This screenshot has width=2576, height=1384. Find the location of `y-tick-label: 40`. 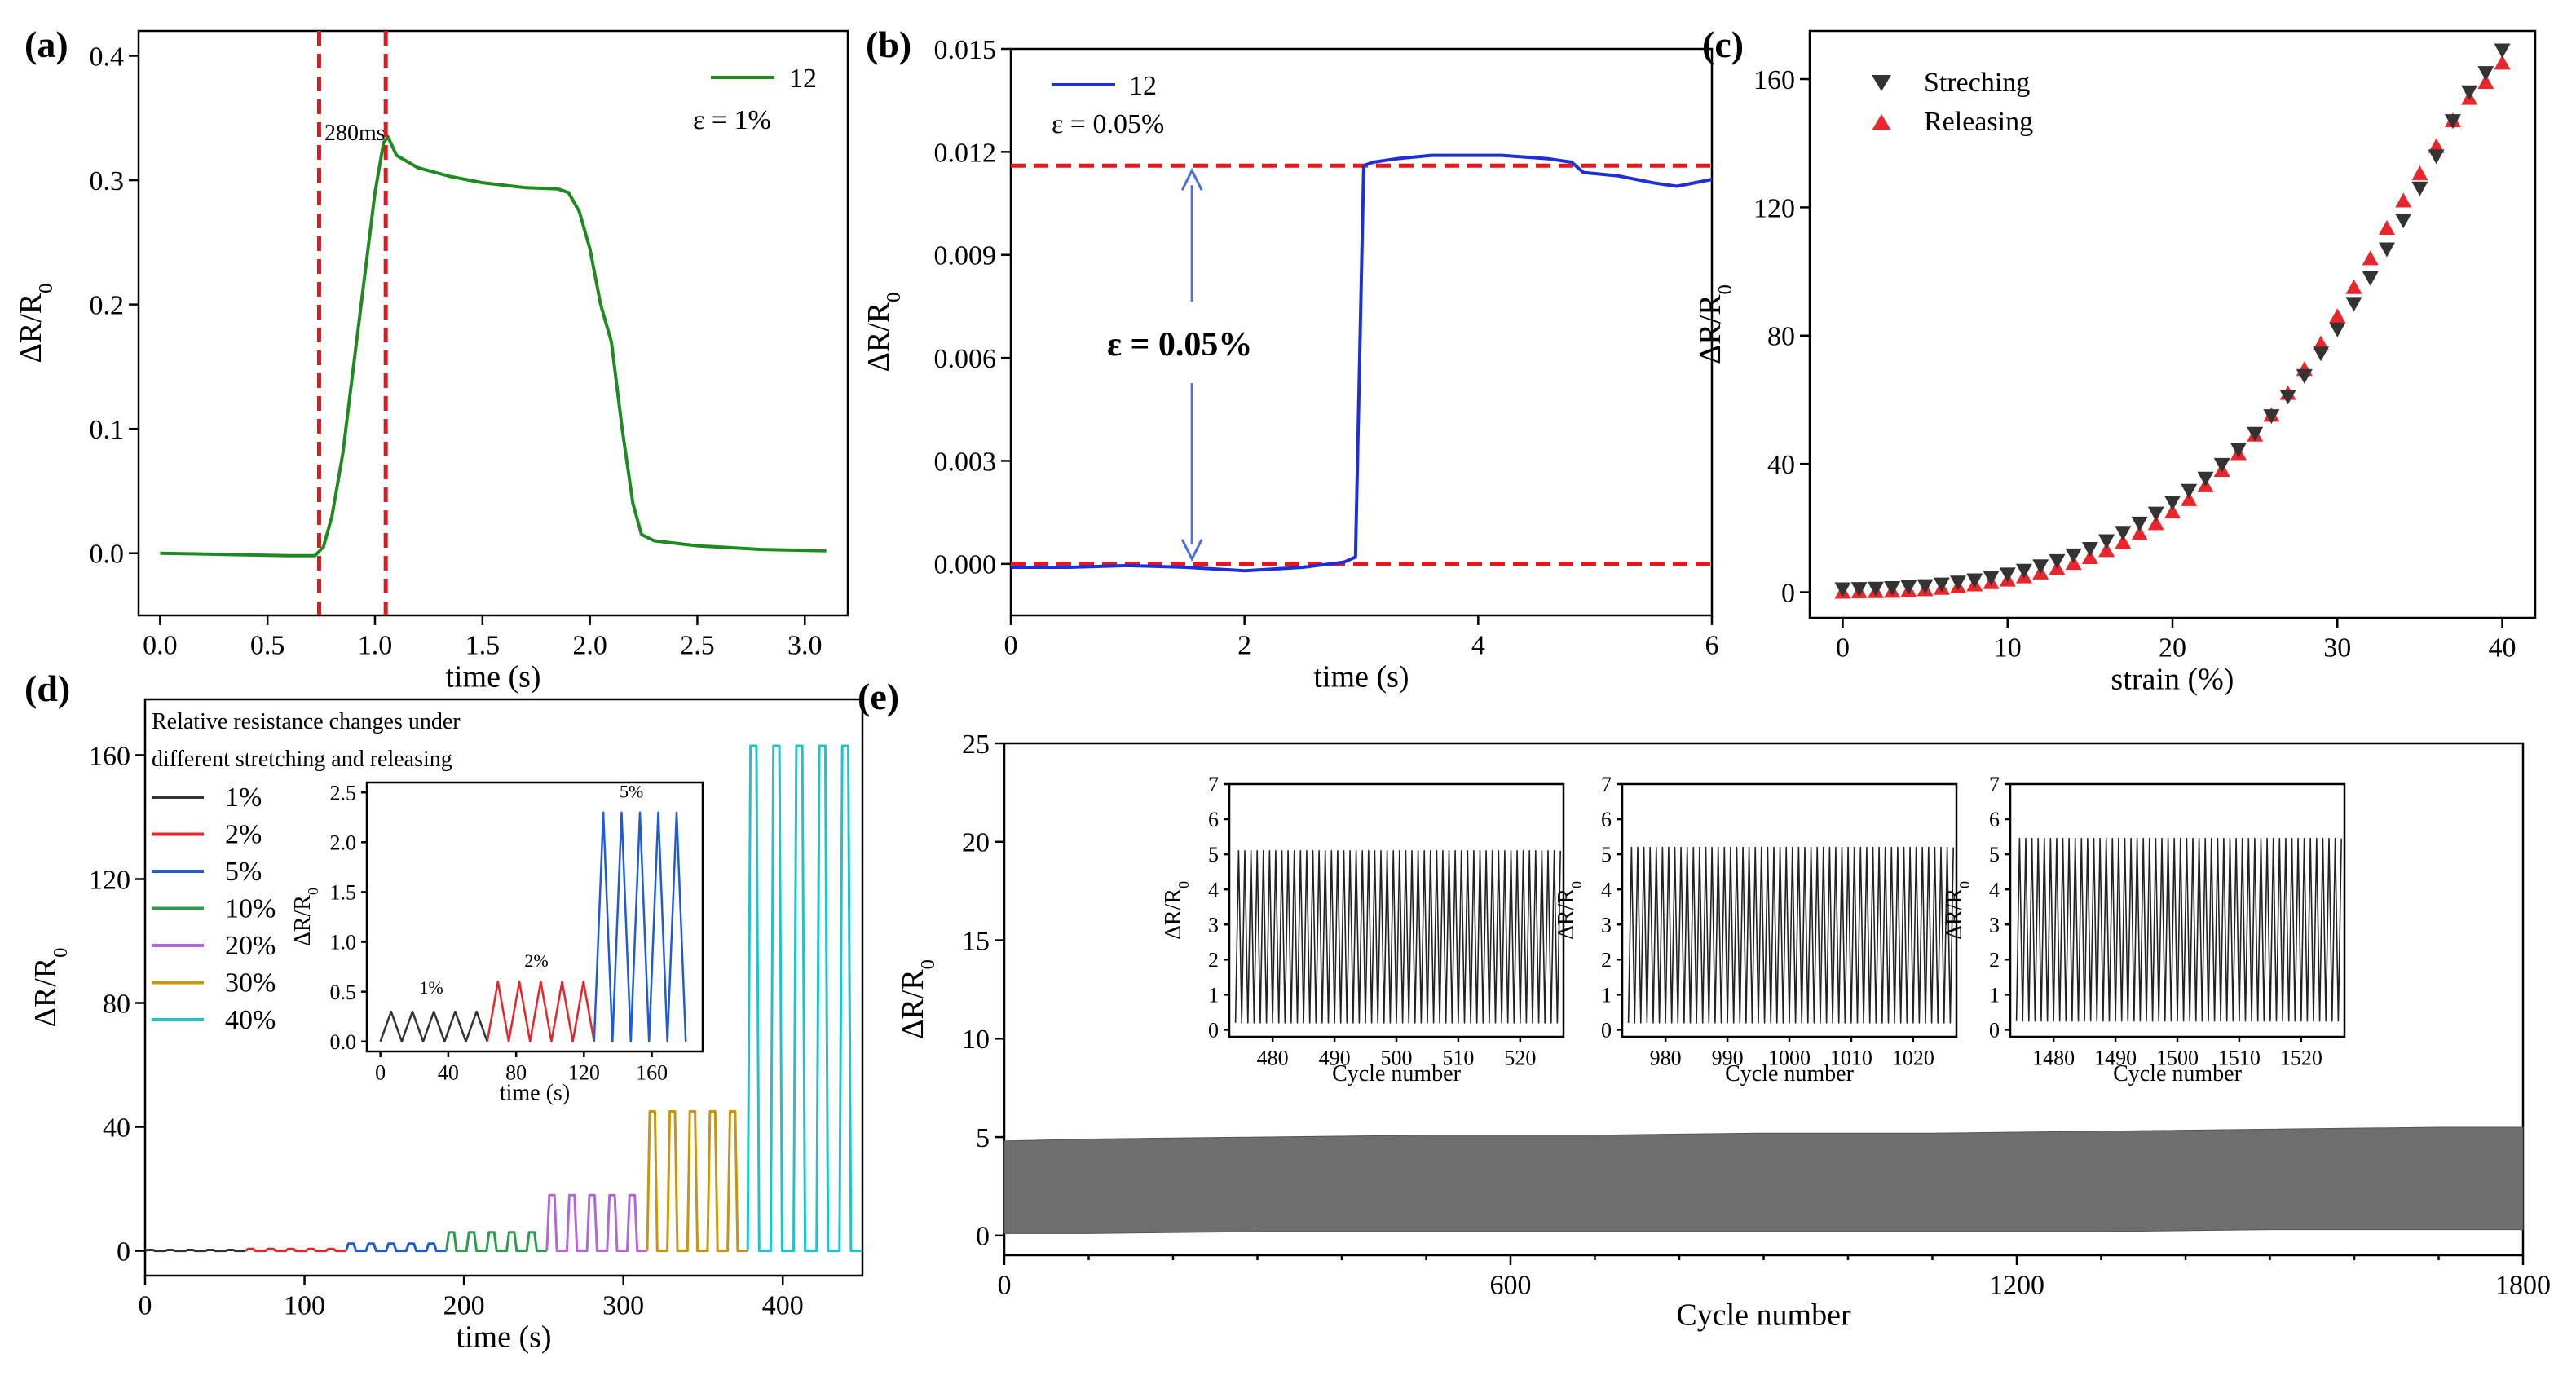

y-tick-label: 40 is located at coordinates (116, 1128).